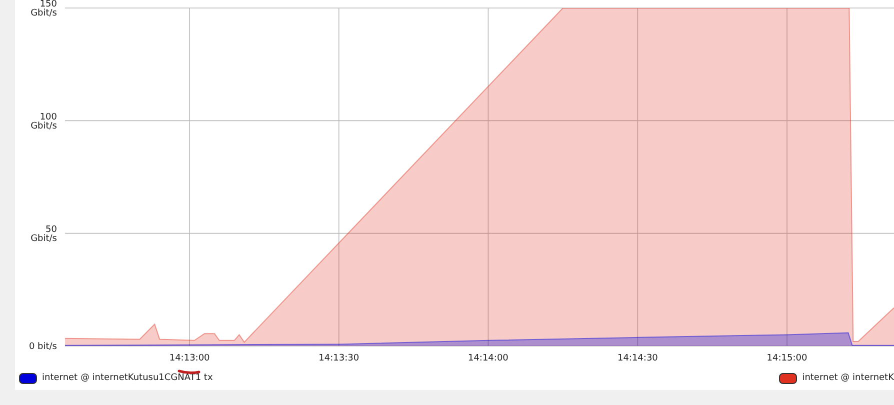 The height and width of the screenshot is (405, 894). I want to click on x-tick-label: 14:13:30, so click(339, 358).